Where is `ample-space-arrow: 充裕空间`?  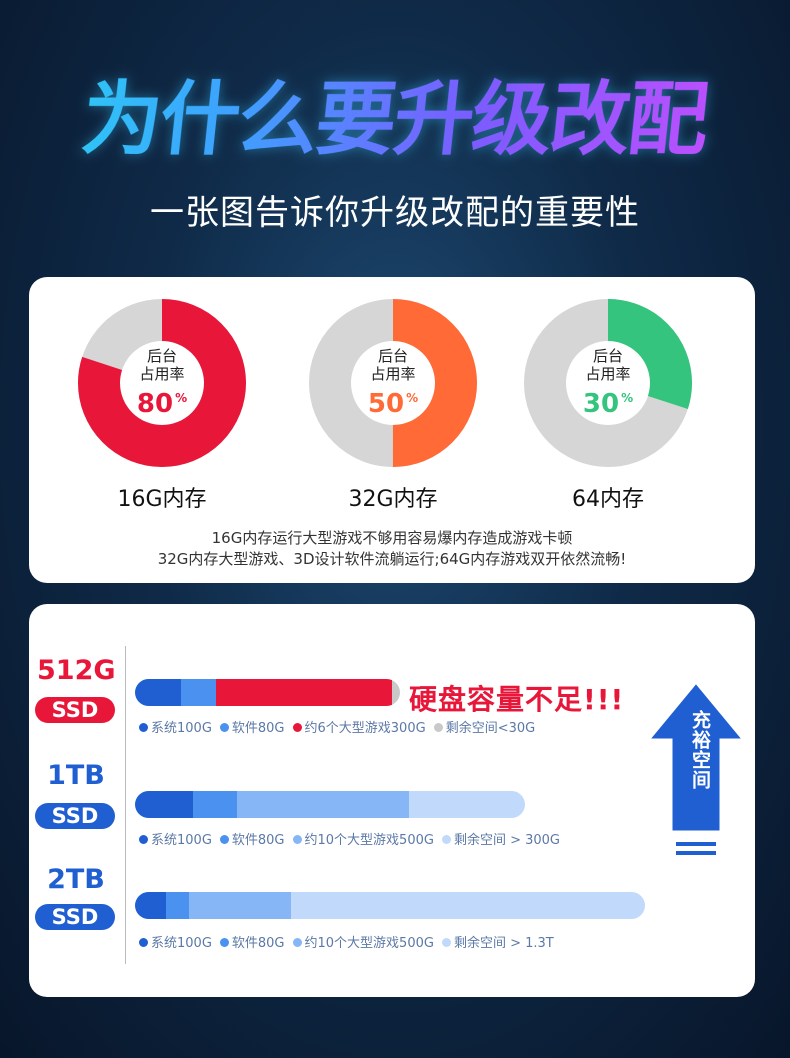
ample-space-arrow: 充裕空间 is located at coordinates (696, 770).